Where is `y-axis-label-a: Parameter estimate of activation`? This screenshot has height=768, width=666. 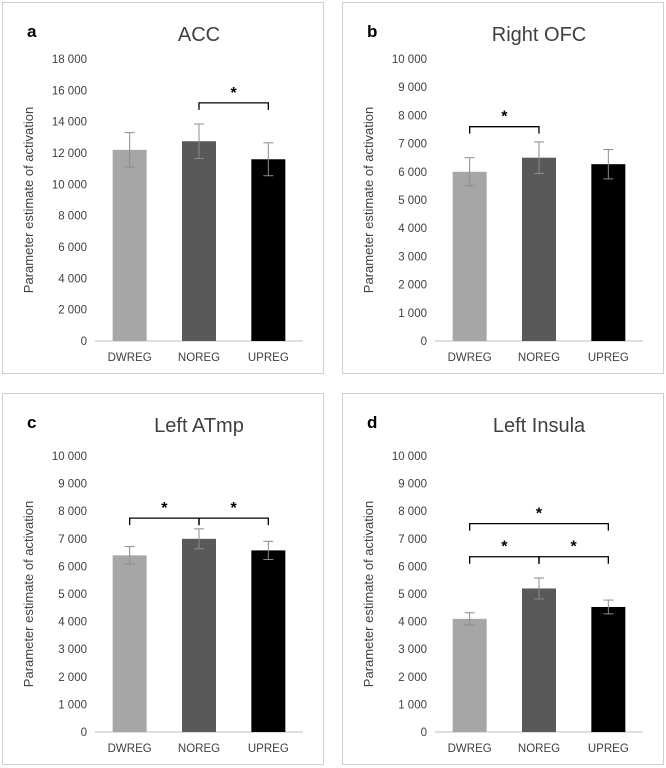 y-axis-label-a: Parameter estimate of activation is located at coordinates (28, 200).